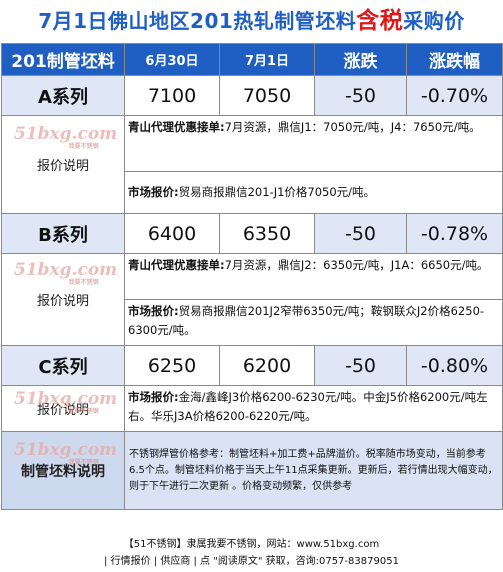 Image resolution: width=503 pixels, height=572 pixels. Describe the element at coordinates (267, 233) in the screenshot. I see `price-date2: 6350` at that location.